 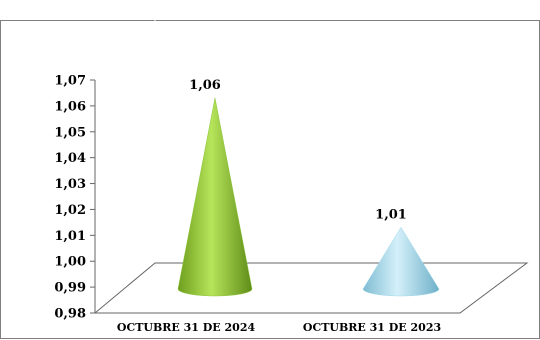 I want to click on y-tick-label: 1,02, so click(x=70, y=210).